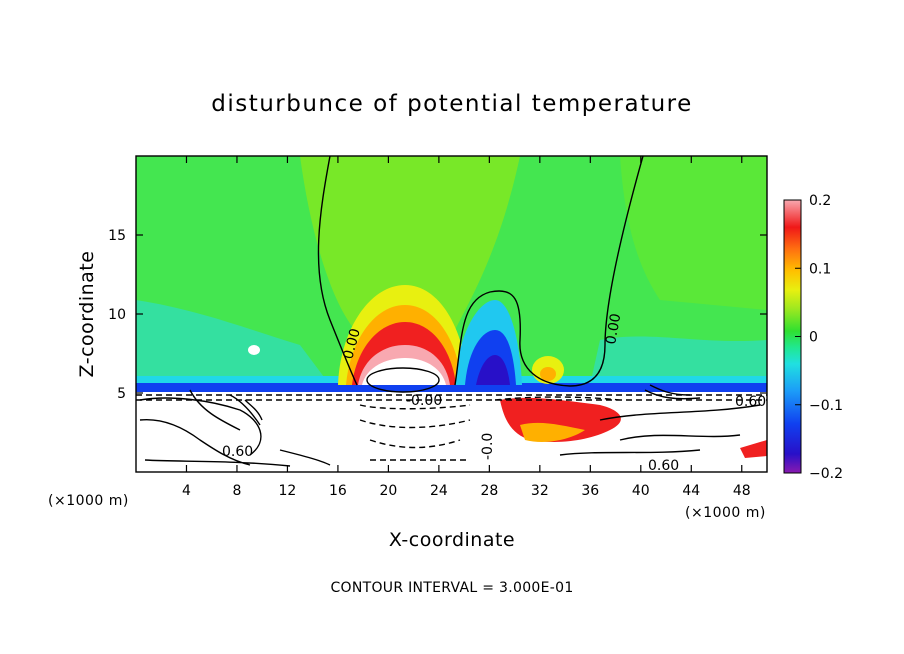 This screenshot has width=904, height=654. I want to click on small-white-patch, so click(254, 350).